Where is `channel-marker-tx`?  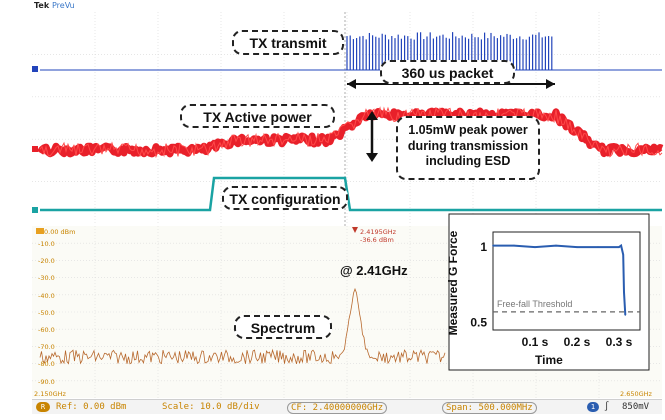
channel-marker-tx is located at coordinates (35, 69).